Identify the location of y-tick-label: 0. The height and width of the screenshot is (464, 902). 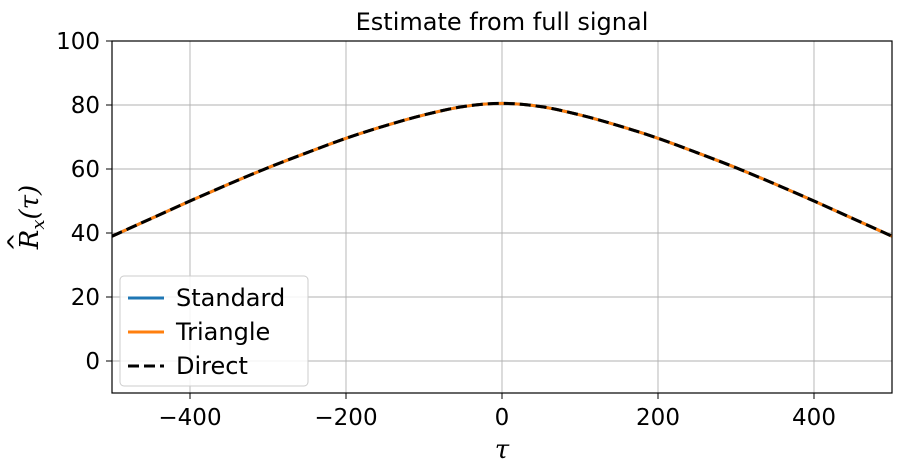
(92, 362).